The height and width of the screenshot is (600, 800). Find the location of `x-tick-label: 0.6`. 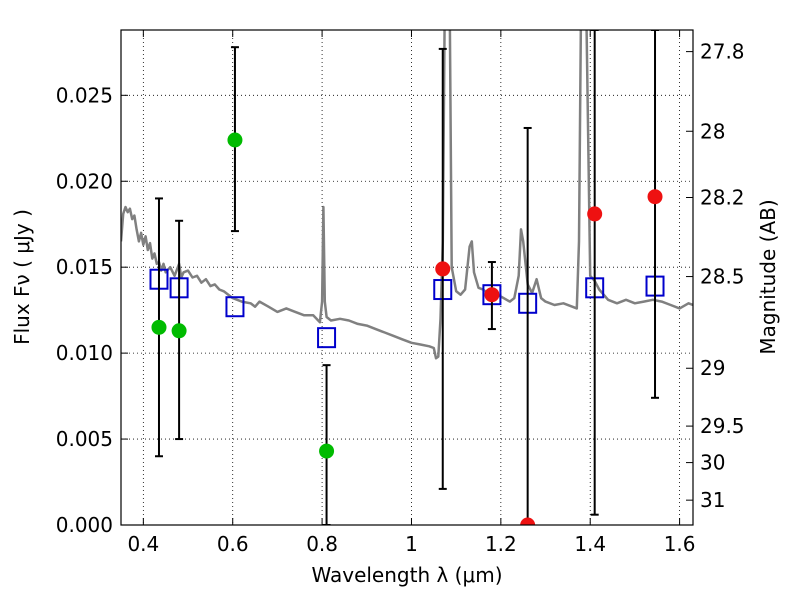

x-tick-label: 0.6 is located at coordinates (233, 544).